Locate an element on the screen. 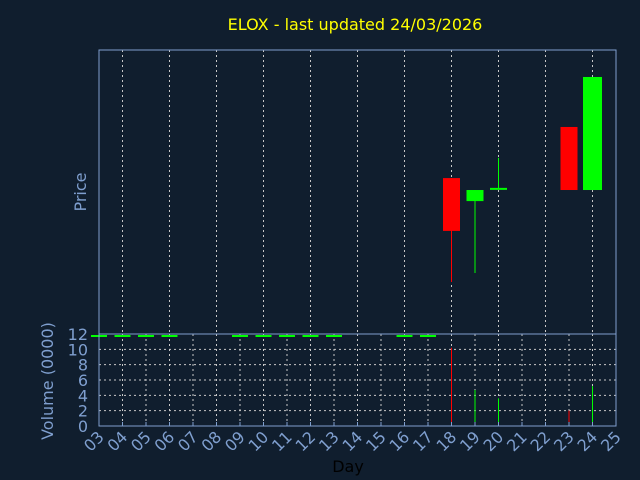  price-axis-label: Price is located at coordinates (80, 191).